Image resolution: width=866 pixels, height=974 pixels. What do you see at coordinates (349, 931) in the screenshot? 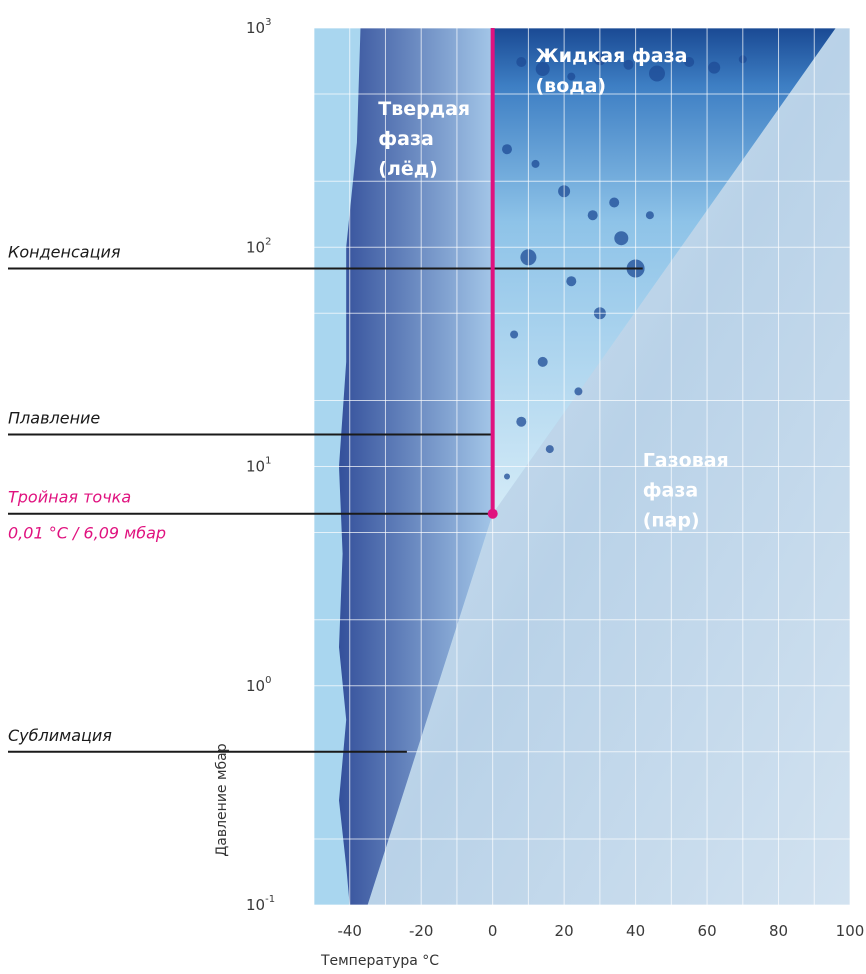
I see `x-tick-label: -40` at bounding box center [349, 931].